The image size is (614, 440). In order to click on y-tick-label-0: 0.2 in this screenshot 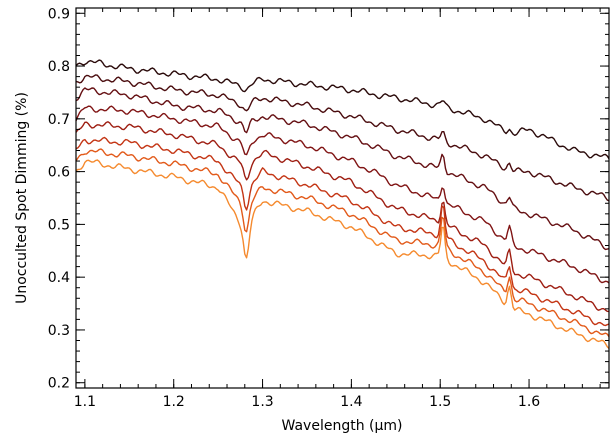, I will do `click(59, 384)`.